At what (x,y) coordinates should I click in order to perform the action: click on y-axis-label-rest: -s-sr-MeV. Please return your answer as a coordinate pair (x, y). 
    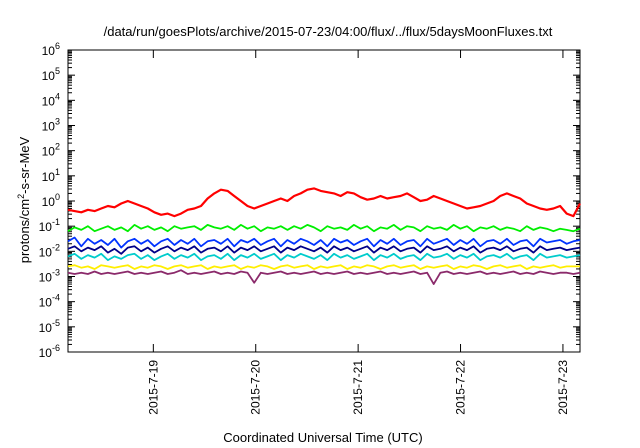
    Looking at the image, I should click on (24, 164).